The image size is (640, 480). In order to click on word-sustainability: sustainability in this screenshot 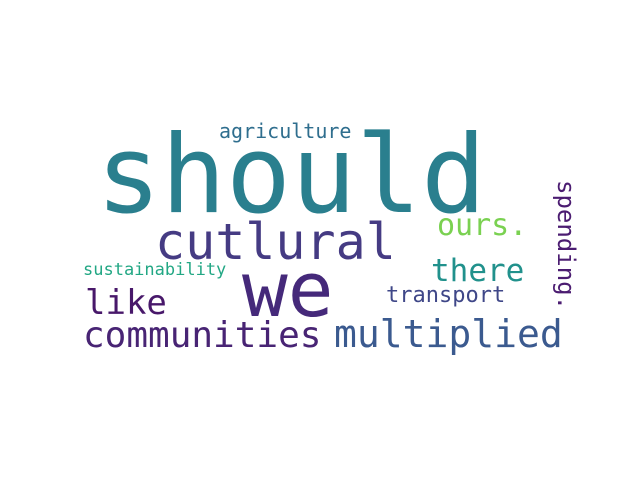, I will do `click(155, 270)`.